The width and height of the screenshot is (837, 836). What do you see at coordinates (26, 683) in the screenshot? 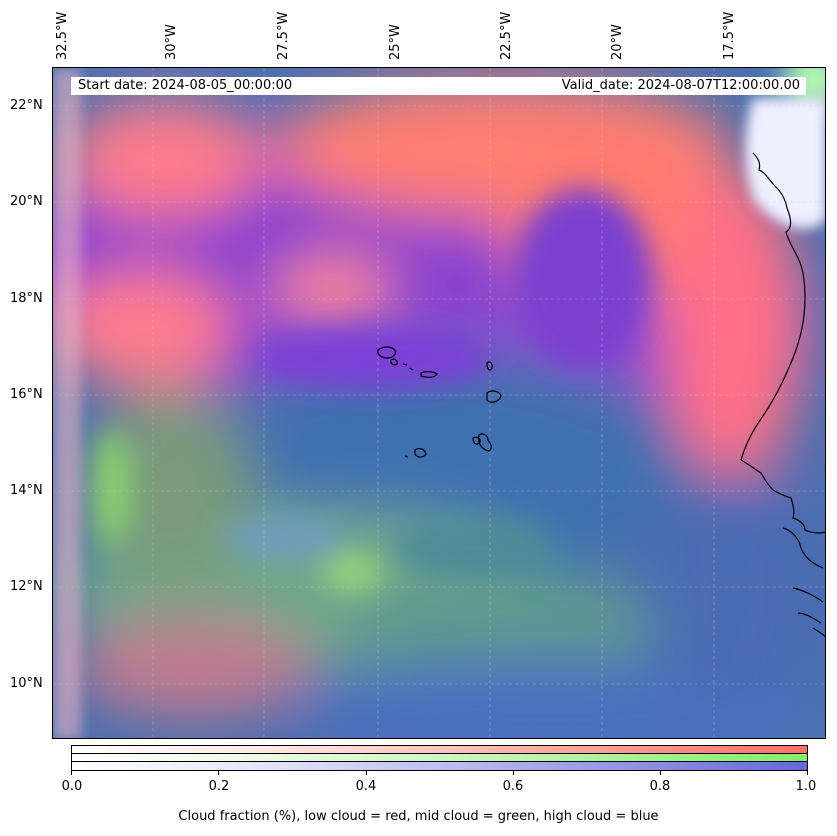
I see `lat-tick-label: 10°N` at bounding box center [26, 683].